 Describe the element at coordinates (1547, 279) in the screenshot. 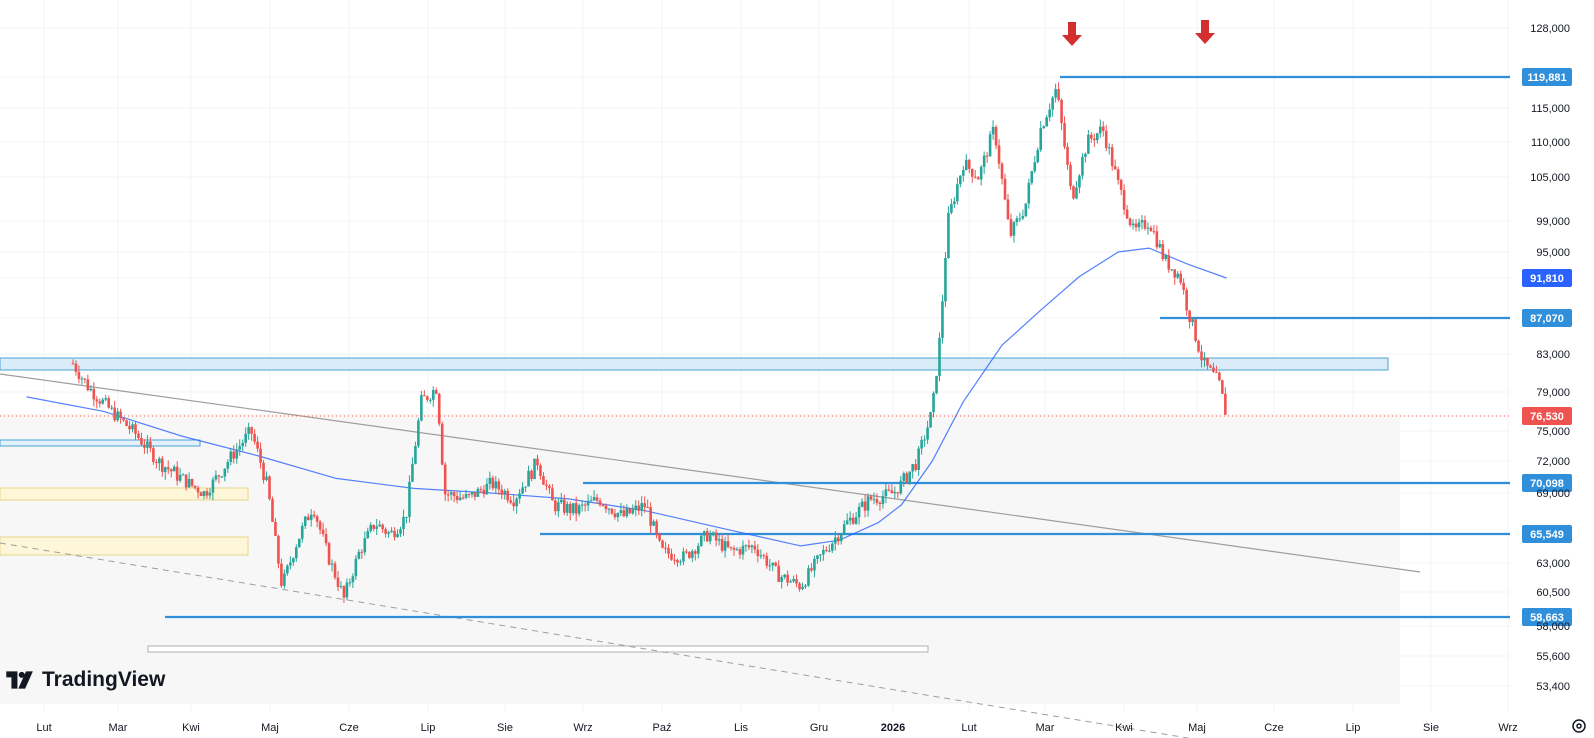

I see `price-tag-label: 91,810` at that location.